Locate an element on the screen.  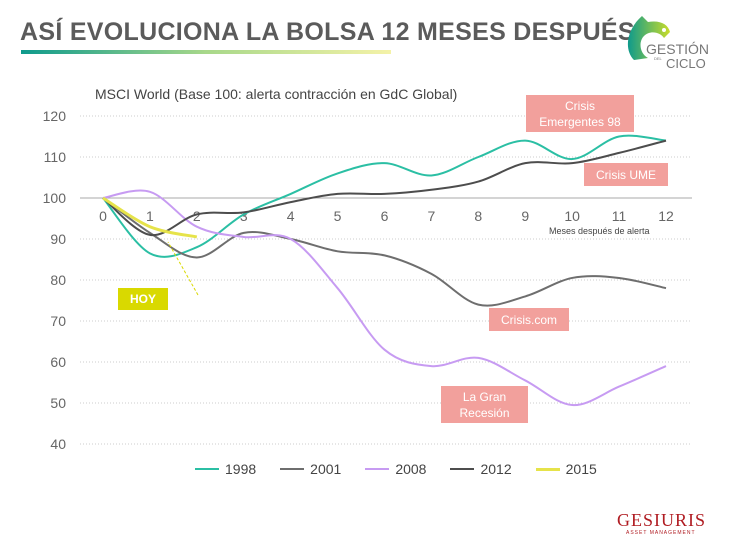
legend-item-2008: 2008 is located at coordinates (395, 469).